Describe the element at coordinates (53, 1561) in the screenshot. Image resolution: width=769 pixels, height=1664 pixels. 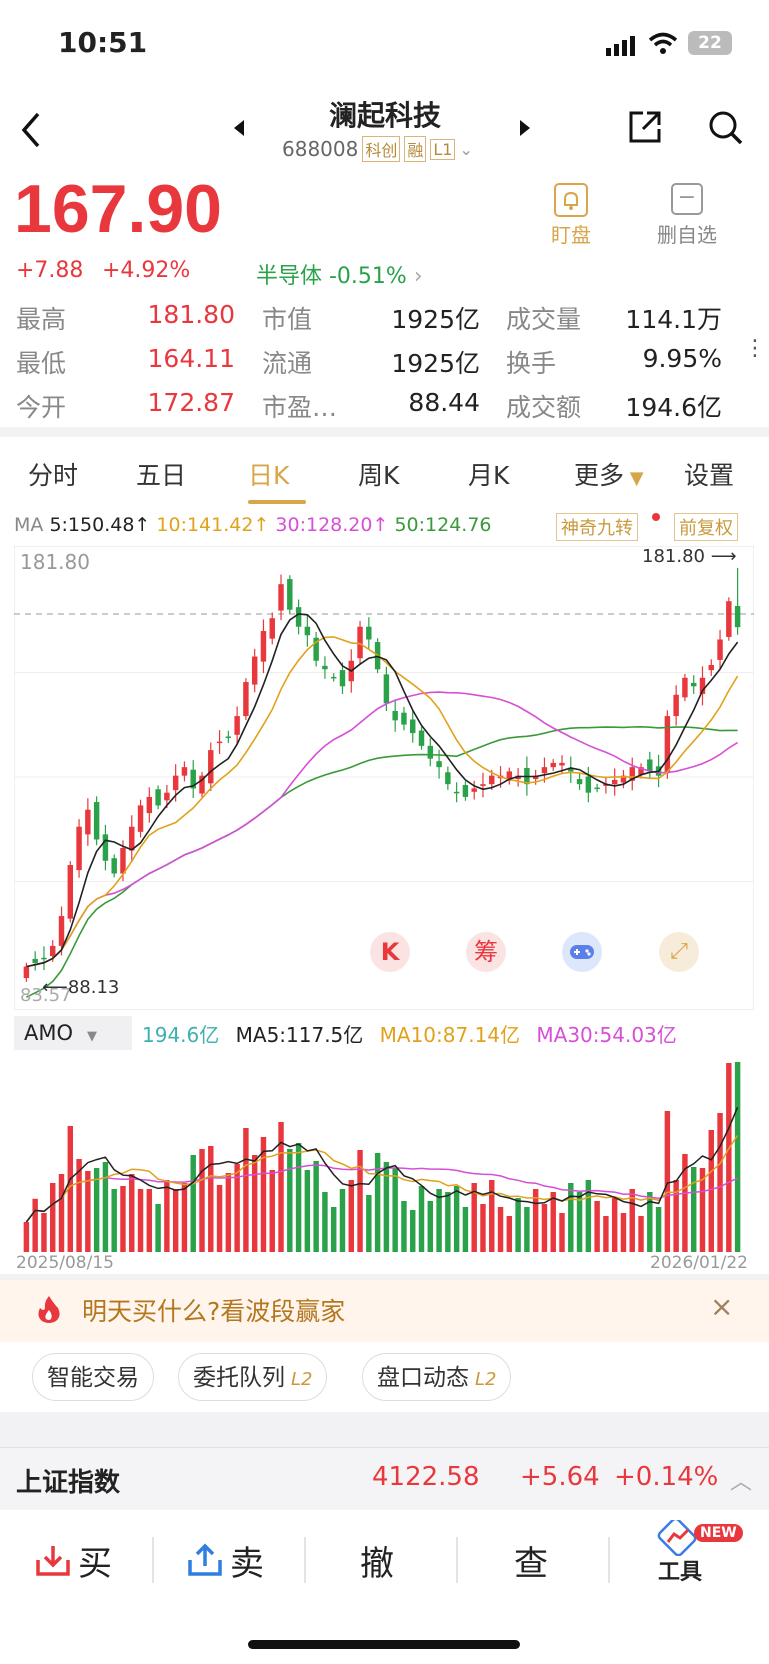
I see `download-icon` at that location.